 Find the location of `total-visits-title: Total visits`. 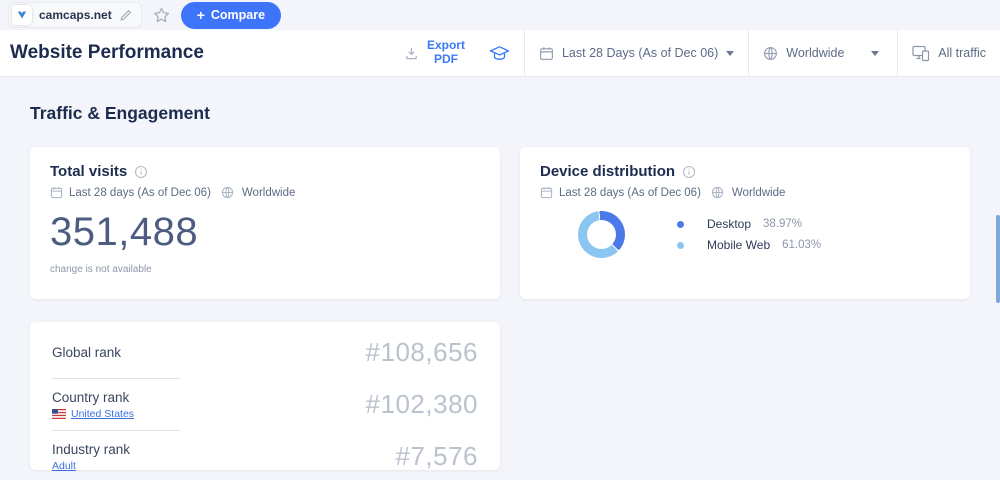

total-visits-title: Total visits is located at coordinates (89, 171).